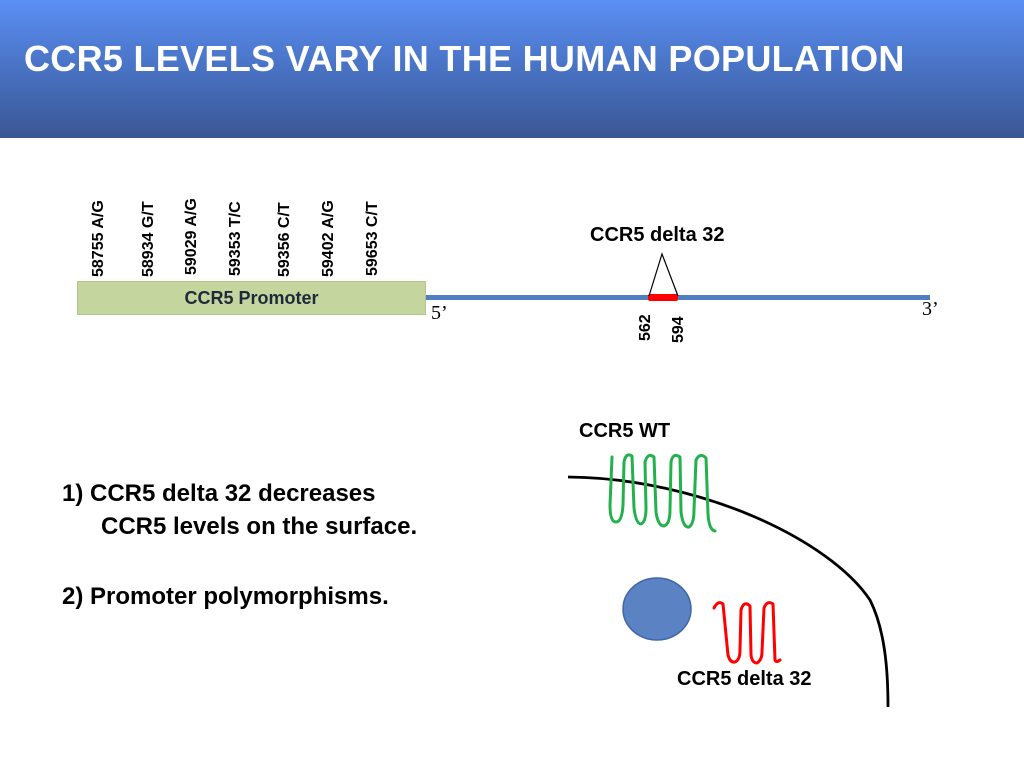  I want to click on ccr5-delta32-receptor, so click(747, 633).